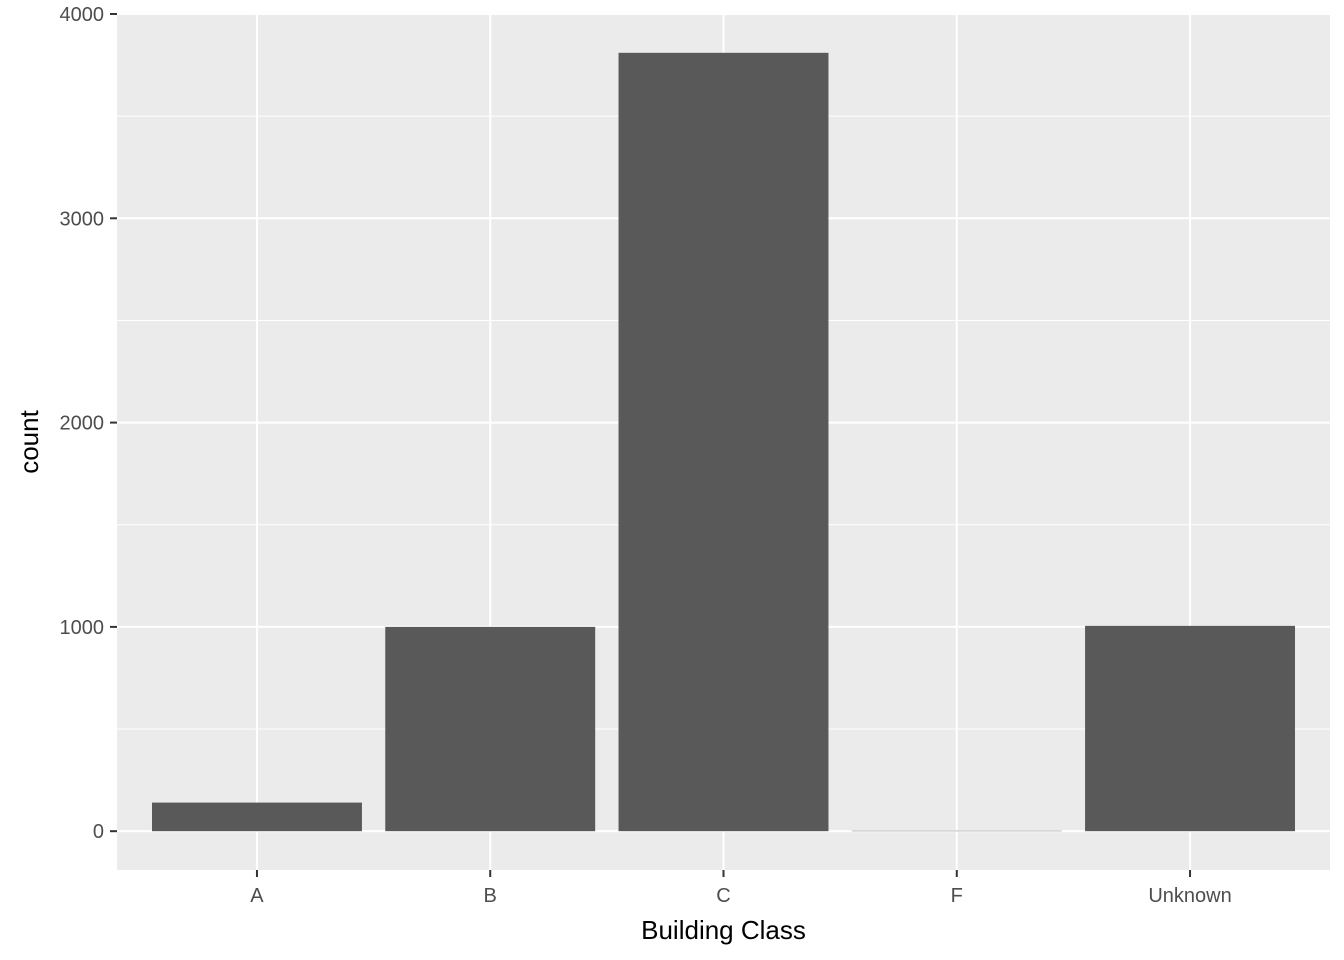 This screenshot has width=1344, height=960. I want to click on bar-c, so click(723, 442).